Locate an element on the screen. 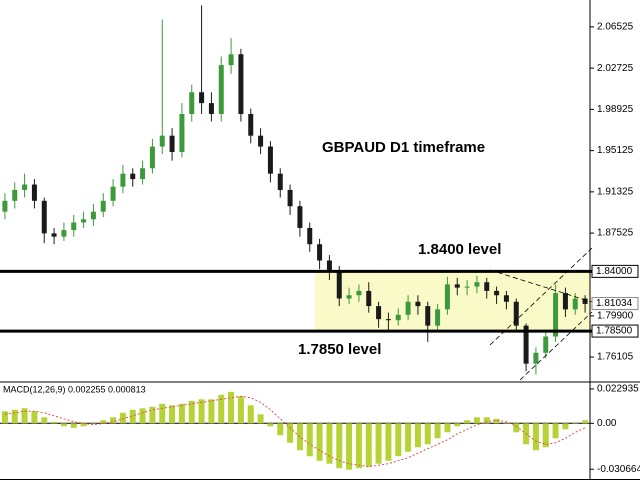  annotation: GBPAUD D1 timeframe is located at coordinates (403, 147).